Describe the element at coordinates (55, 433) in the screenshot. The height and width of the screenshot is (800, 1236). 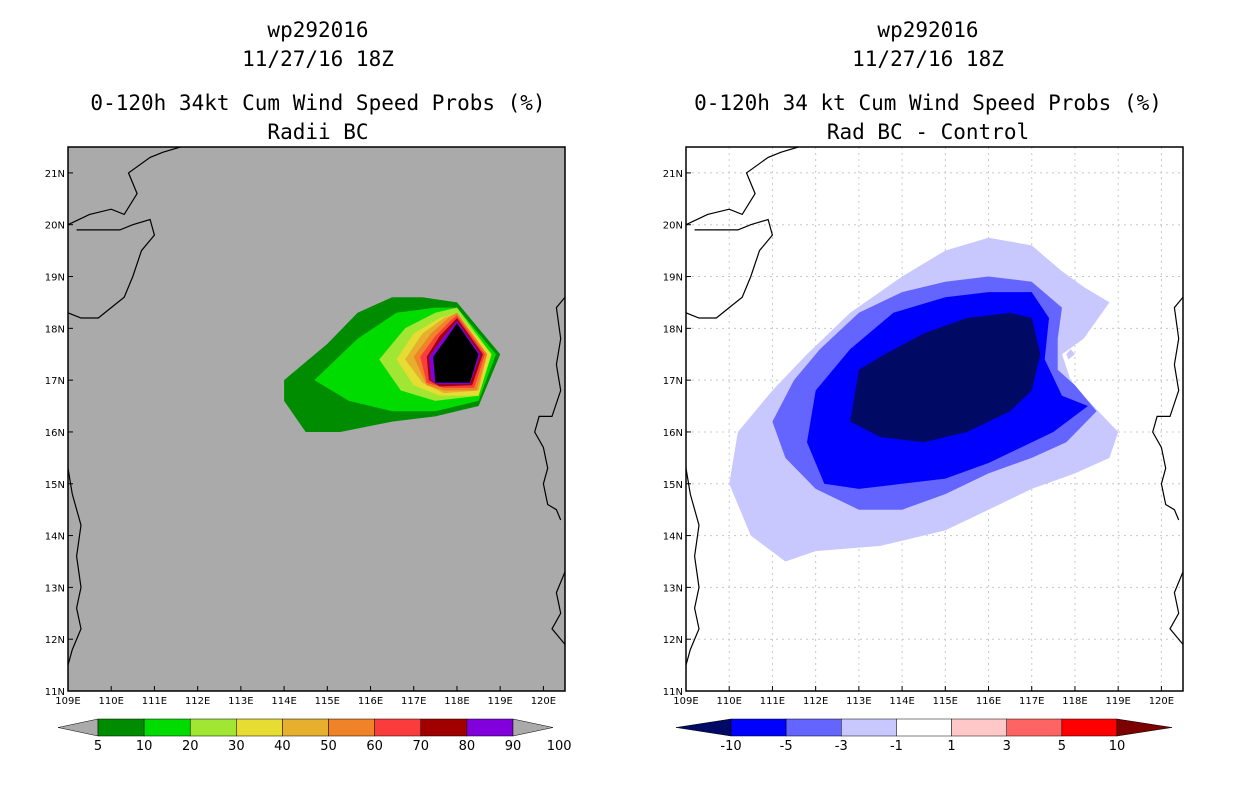
I see `left-lat-label: 16N` at that location.